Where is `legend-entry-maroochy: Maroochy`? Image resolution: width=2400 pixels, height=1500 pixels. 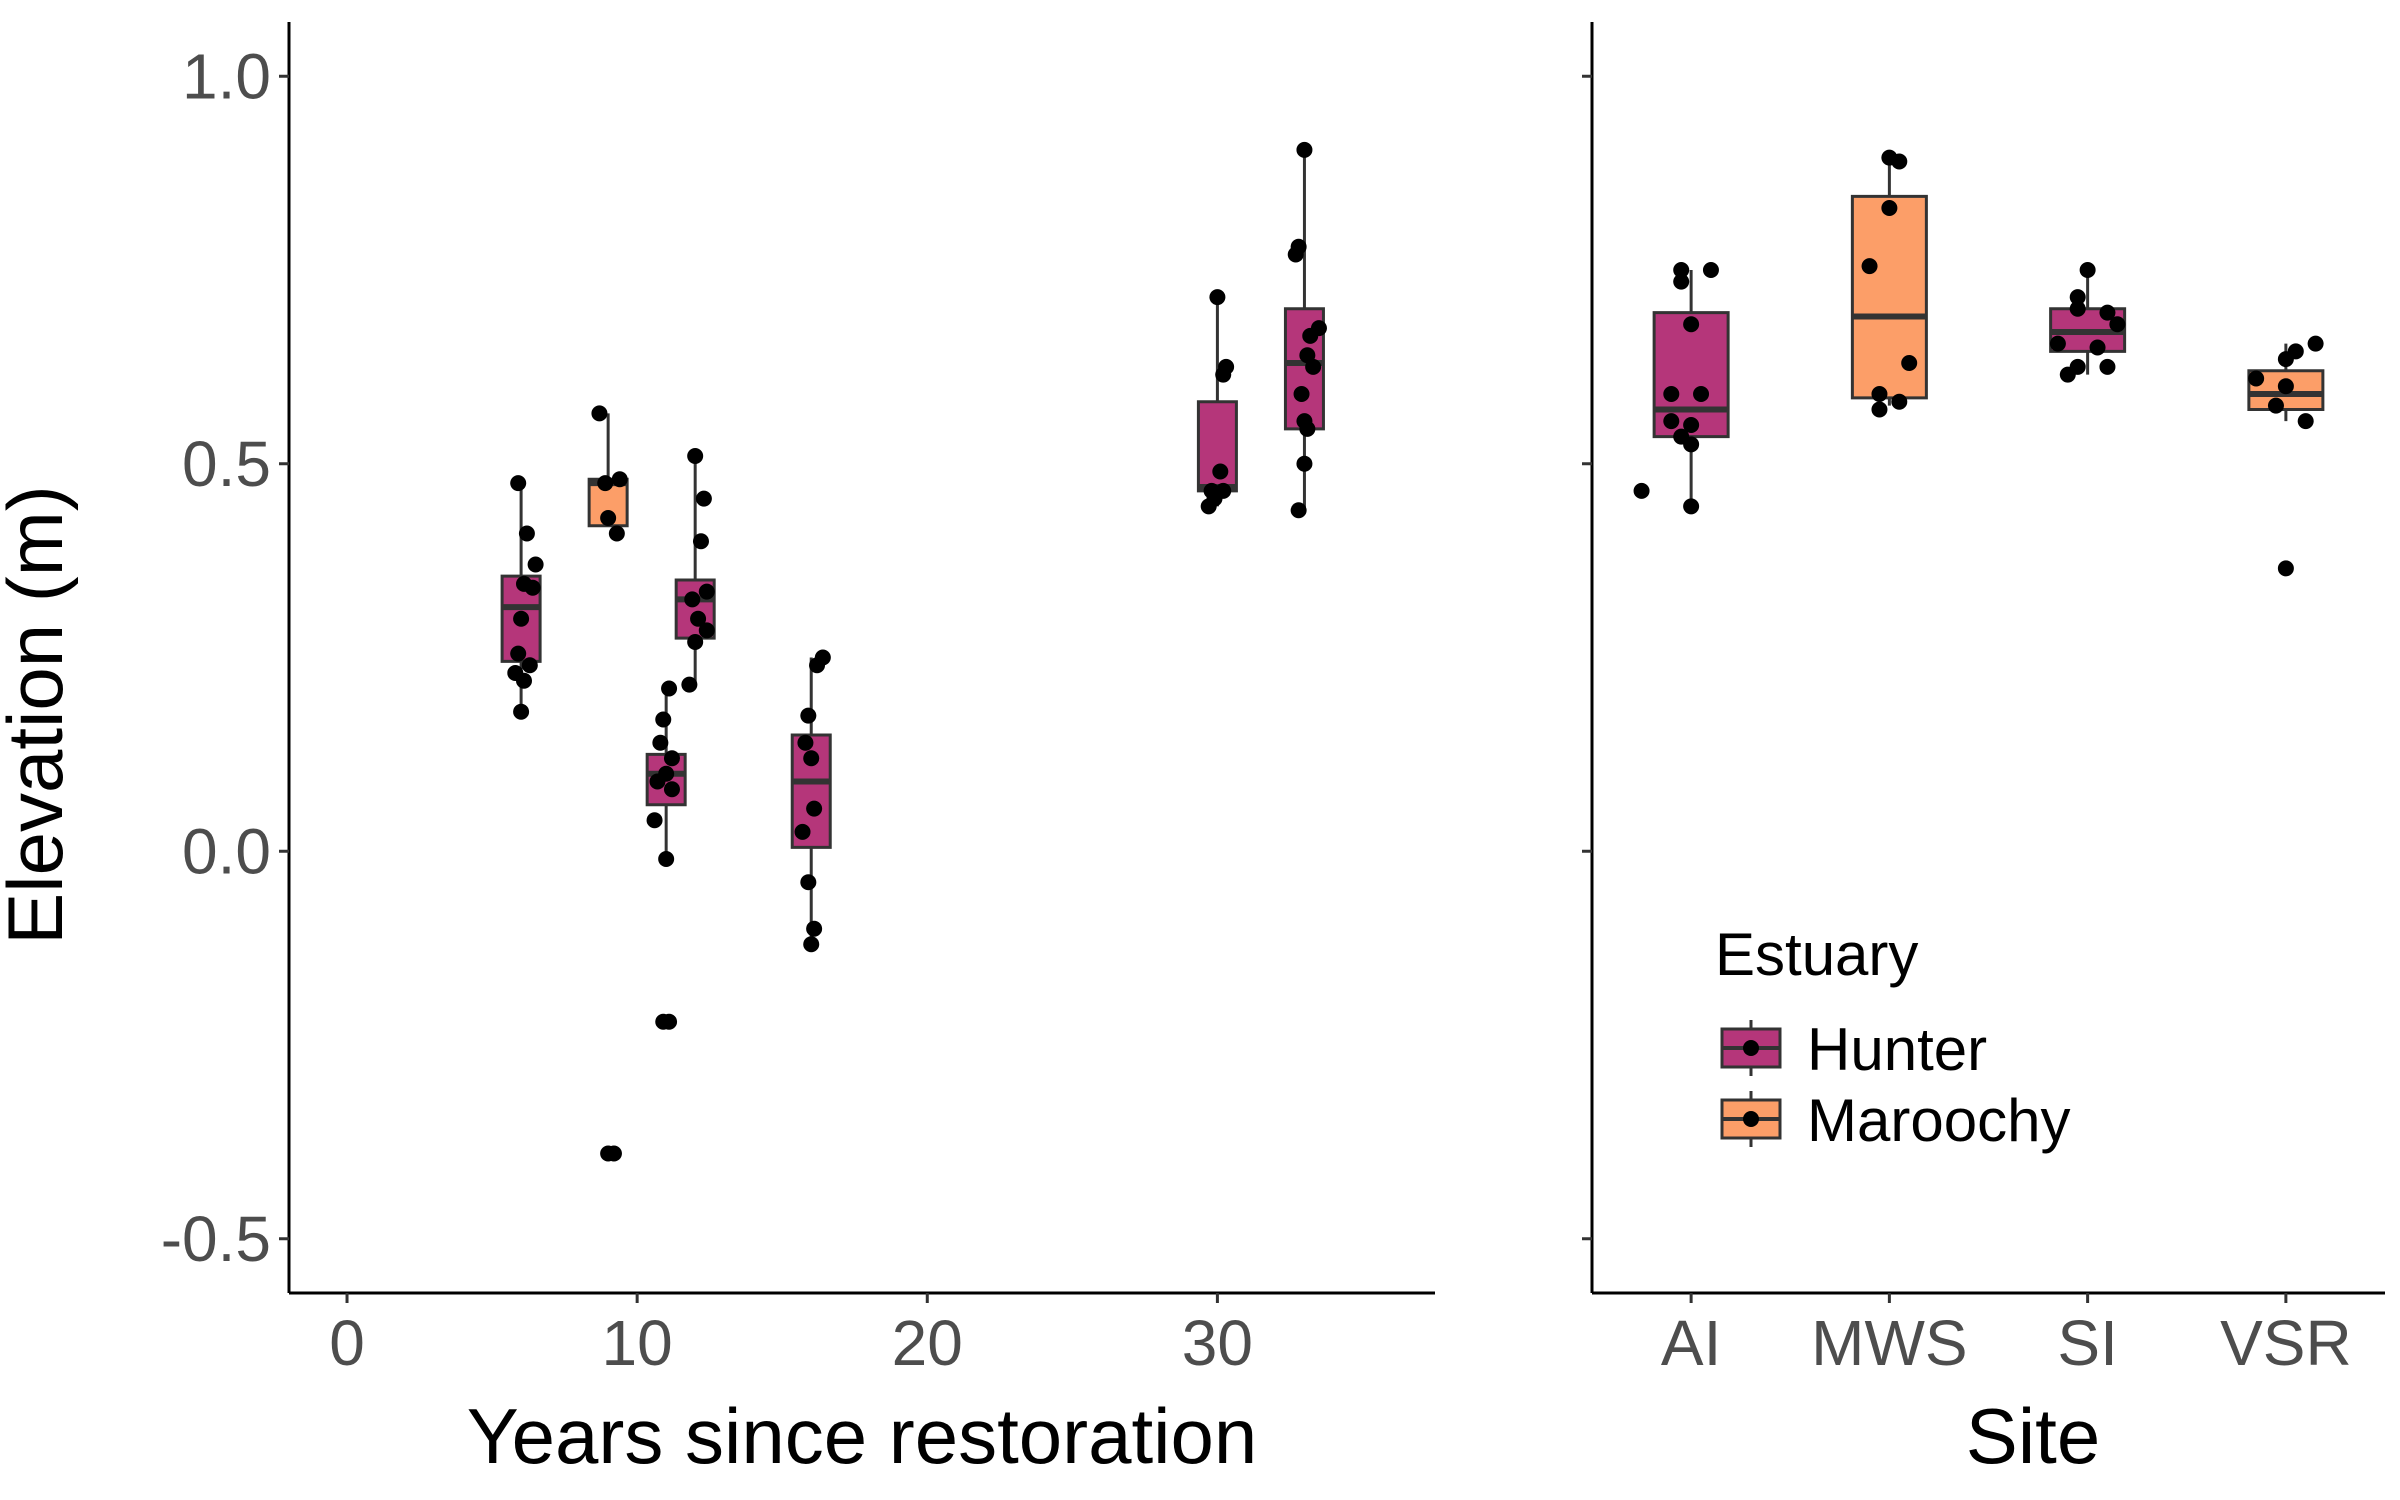
legend-entry-maroochy: Maroochy is located at coordinates (1895, 1120).